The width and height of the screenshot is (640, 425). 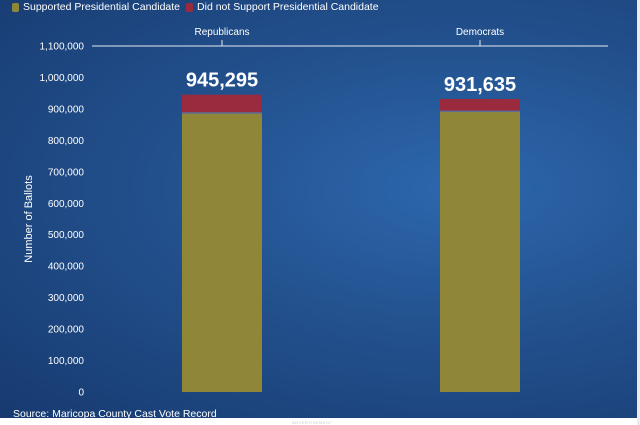 What do you see at coordinates (66, 172) in the screenshot?
I see `y-tick-label: 700,000` at bounding box center [66, 172].